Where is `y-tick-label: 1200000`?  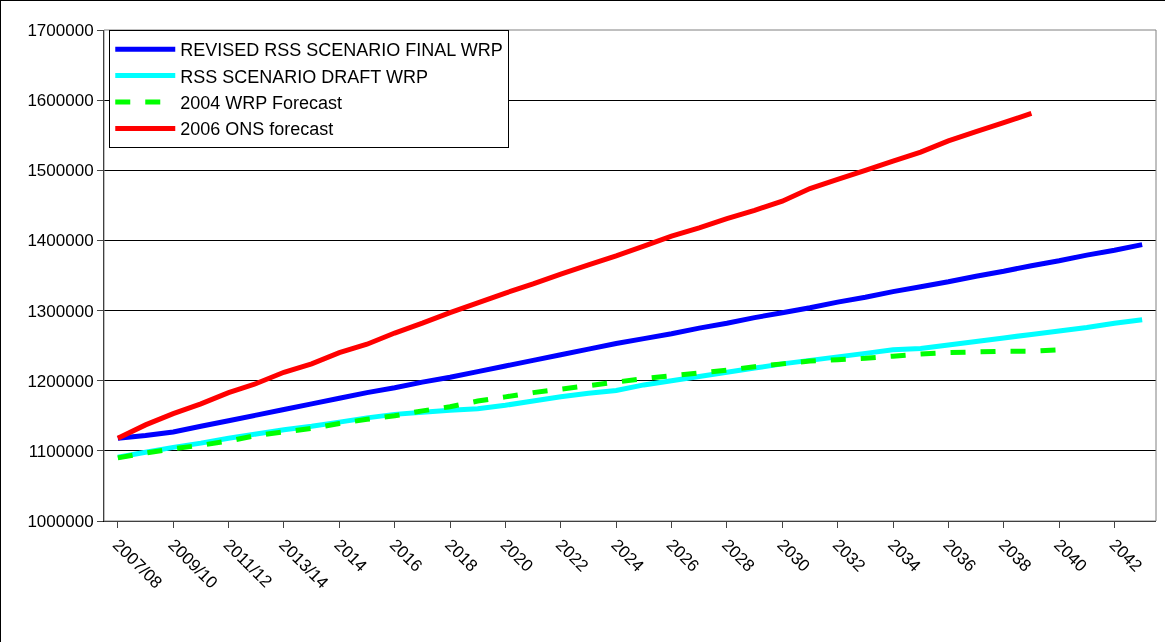
y-tick-label: 1200000 is located at coordinates (60, 381).